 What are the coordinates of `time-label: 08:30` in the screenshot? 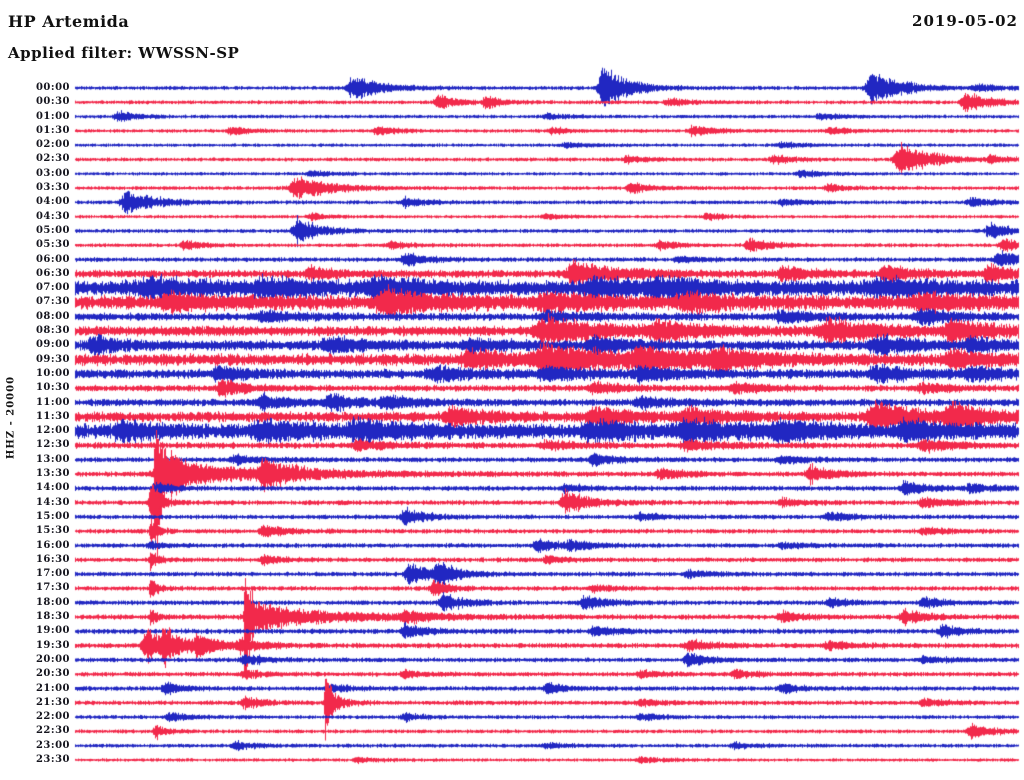 It's located at (52, 331).